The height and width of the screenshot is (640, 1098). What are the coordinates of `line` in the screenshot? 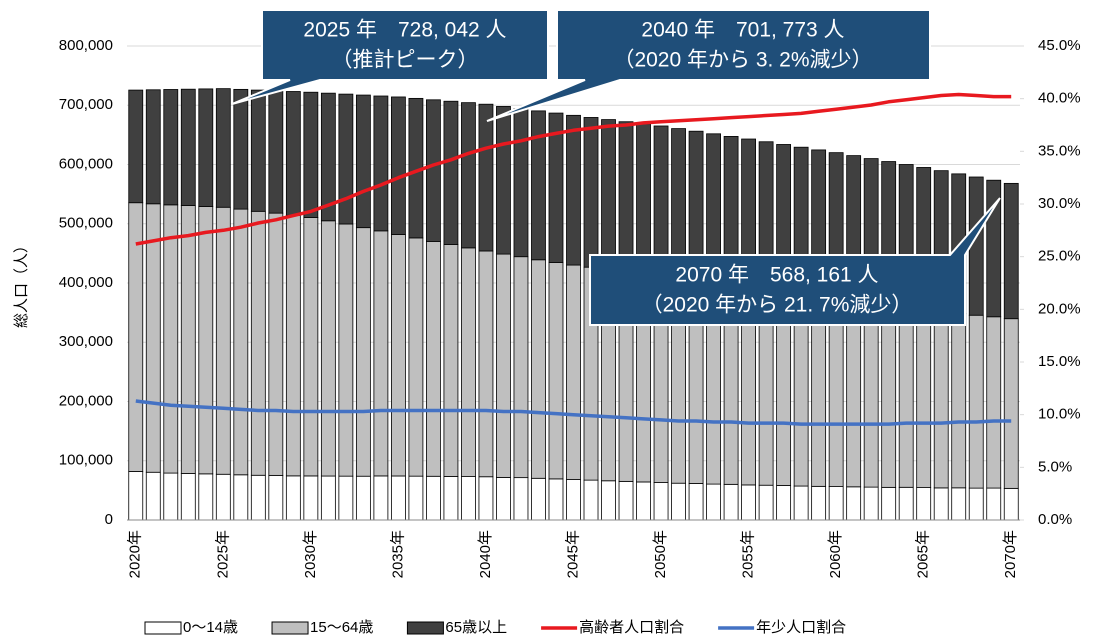 It's located at (573, 412).